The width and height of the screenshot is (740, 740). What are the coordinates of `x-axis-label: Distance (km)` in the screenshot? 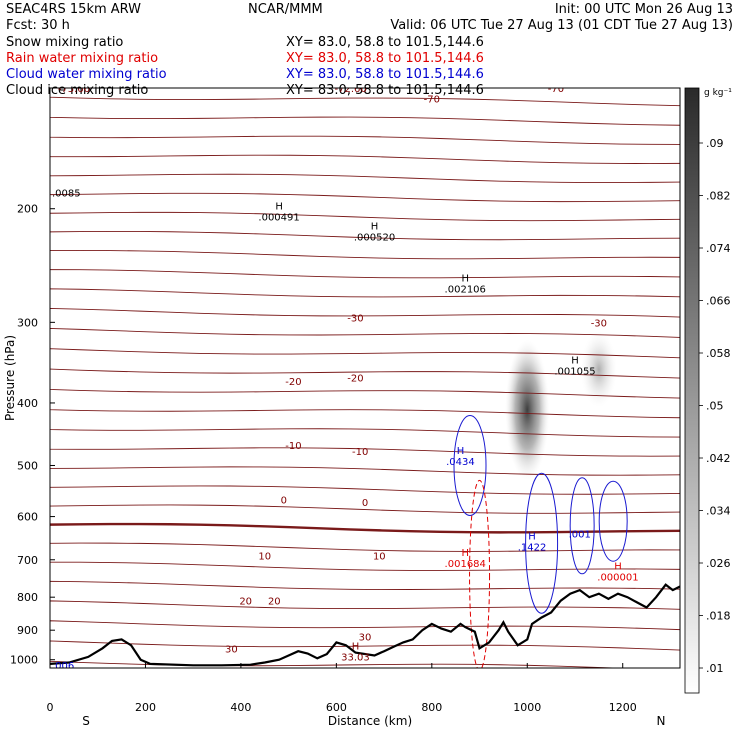 It's located at (370, 721).